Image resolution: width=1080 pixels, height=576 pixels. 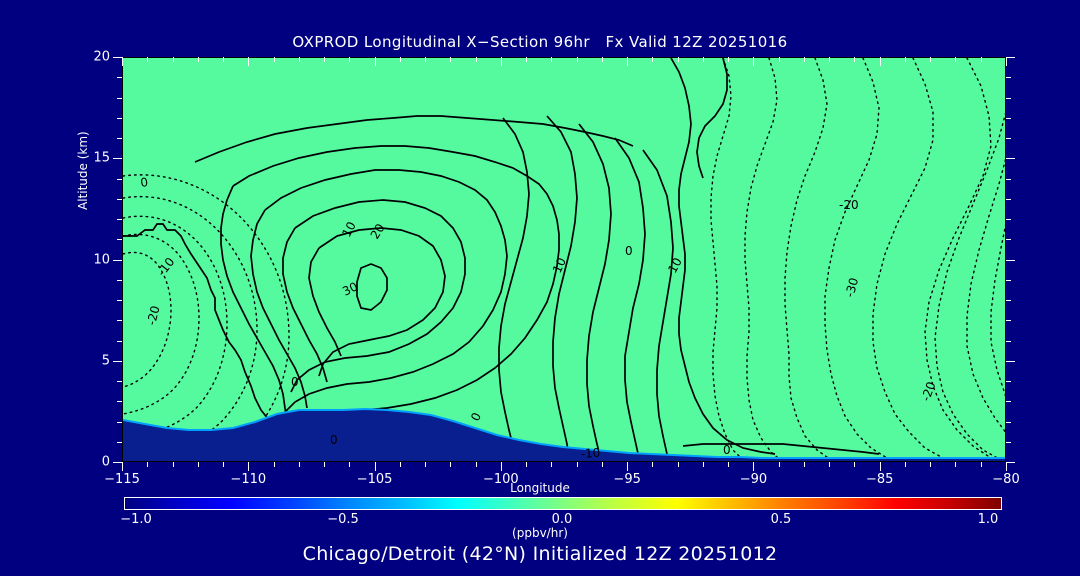 I want to click on x-axis-label: Longitude, so click(x=540, y=488).